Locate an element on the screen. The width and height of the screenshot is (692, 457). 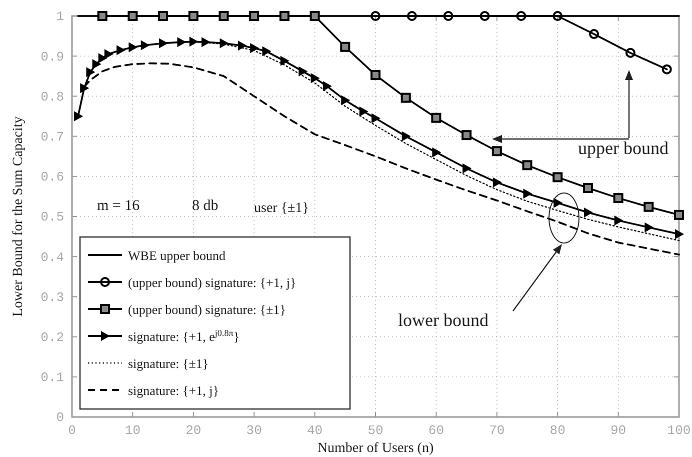
annotation: lower bound is located at coordinates (443, 320).